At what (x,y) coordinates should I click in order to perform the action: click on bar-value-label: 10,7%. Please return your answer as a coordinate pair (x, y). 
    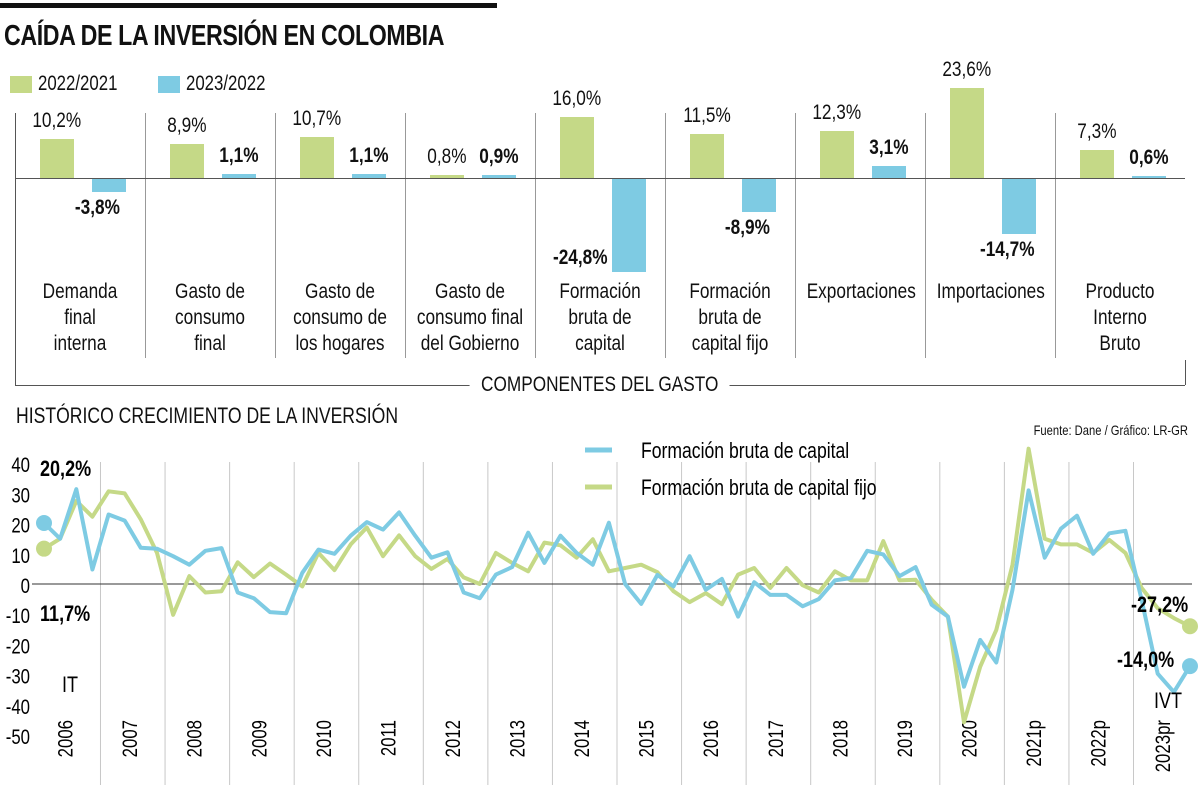
    Looking at the image, I should click on (317, 119).